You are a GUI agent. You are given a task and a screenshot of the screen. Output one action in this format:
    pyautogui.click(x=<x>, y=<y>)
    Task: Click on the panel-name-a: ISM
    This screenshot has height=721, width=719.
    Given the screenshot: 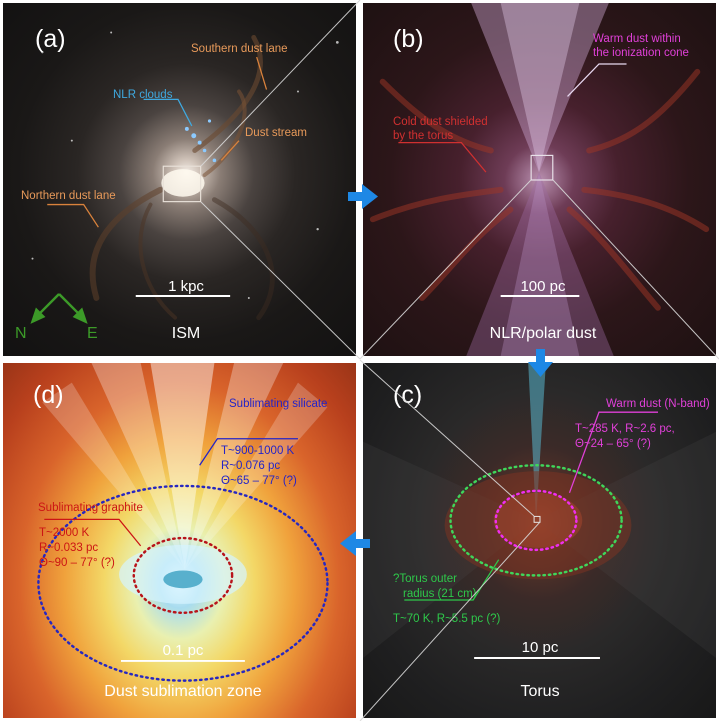 What is the action you would take?
    pyautogui.click(x=186, y=333)
    